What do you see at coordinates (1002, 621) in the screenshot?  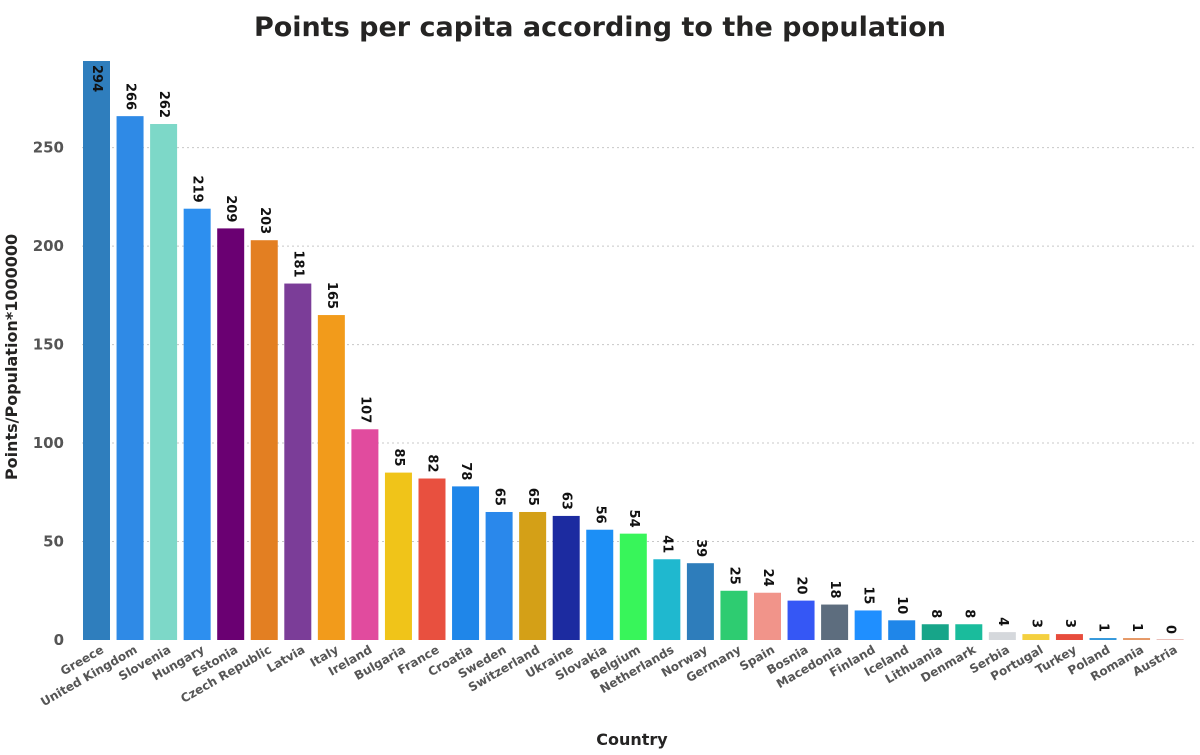 I see `data-label: 4` at bounding box center [1002, 621].